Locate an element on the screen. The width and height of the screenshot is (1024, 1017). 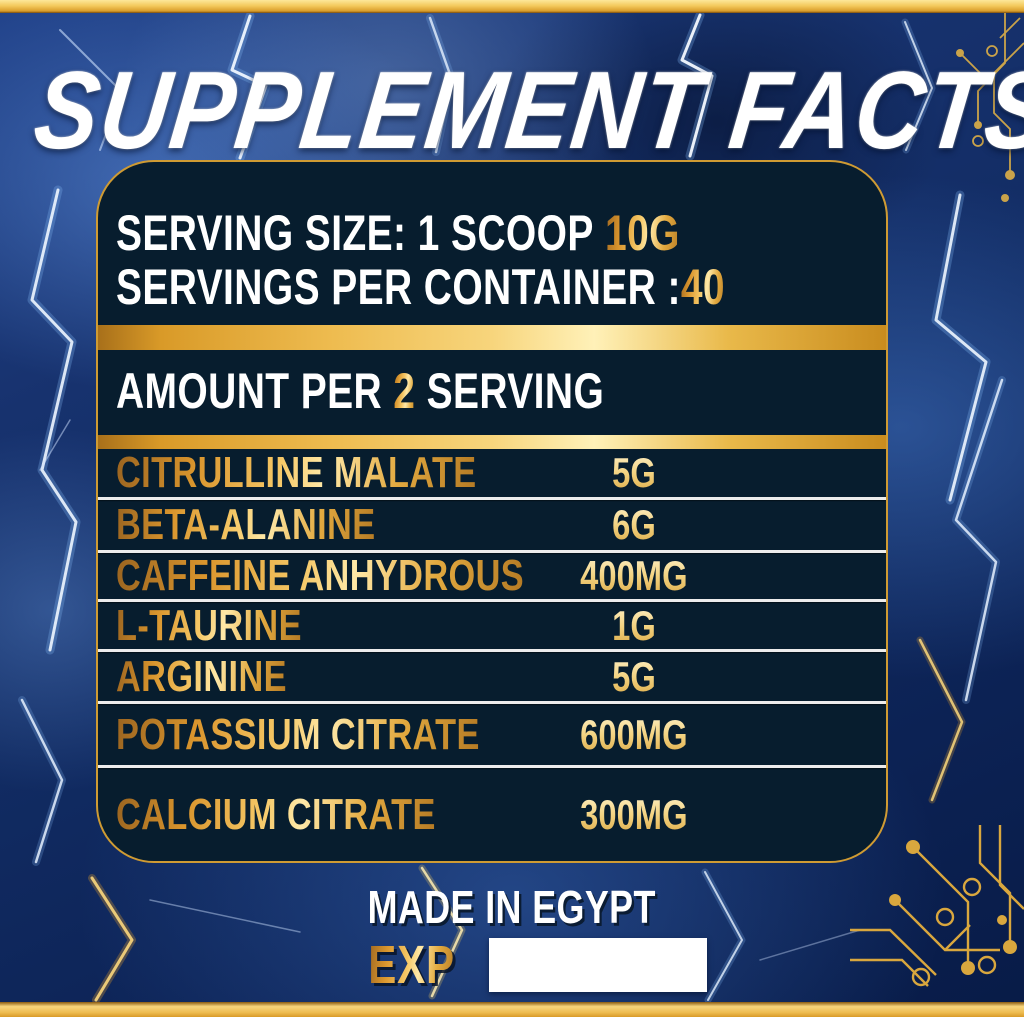
servings-per-container-line: SERVINGS PER CONTAINER :40 is located at coordinates (501, 287).